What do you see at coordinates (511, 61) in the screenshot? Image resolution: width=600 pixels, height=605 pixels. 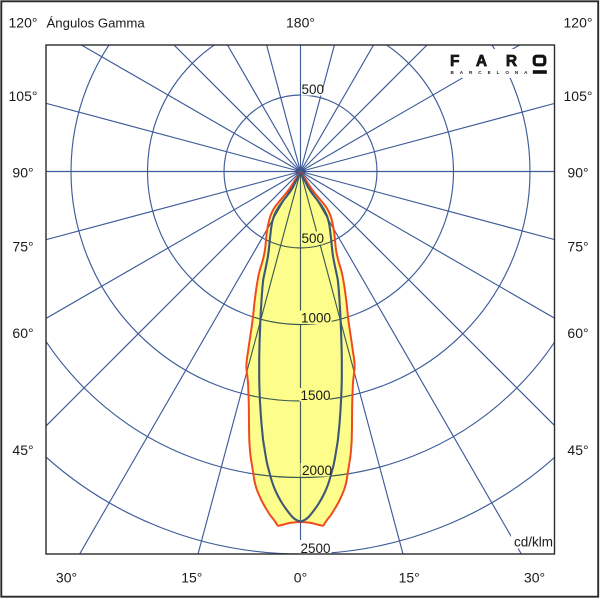 I see `svg-text: R` at bounding box center [511, 61].